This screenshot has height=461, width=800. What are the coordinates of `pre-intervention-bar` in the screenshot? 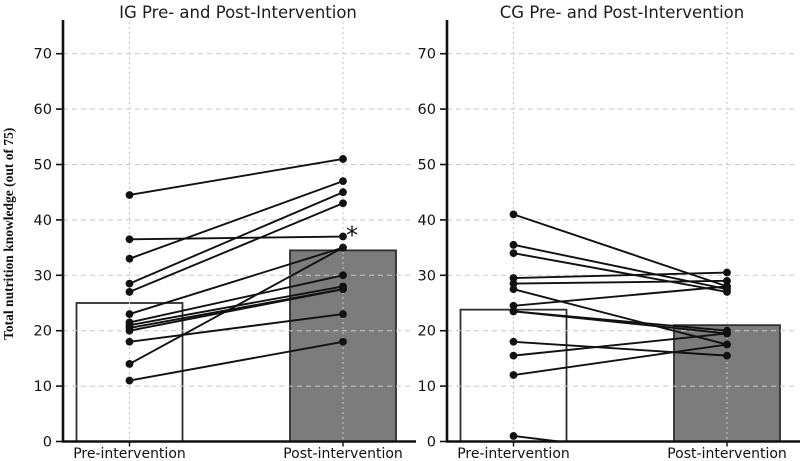 It's located at (513, 375).